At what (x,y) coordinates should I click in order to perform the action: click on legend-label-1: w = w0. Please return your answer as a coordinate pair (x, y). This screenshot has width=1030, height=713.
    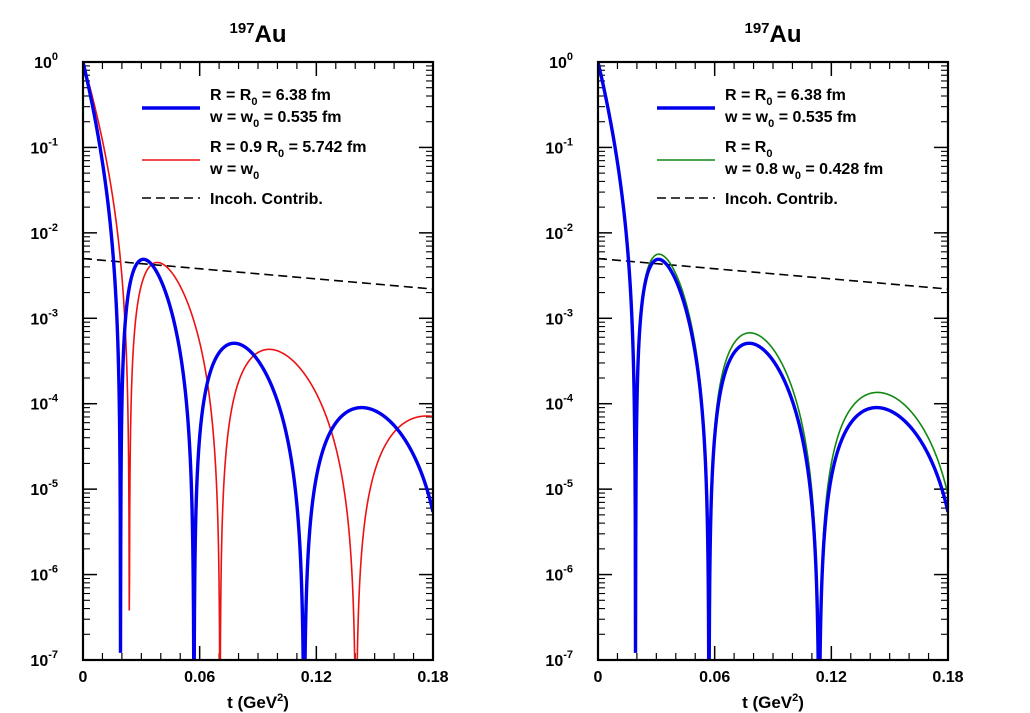
    Looking at the image, I should click on (234, 171).